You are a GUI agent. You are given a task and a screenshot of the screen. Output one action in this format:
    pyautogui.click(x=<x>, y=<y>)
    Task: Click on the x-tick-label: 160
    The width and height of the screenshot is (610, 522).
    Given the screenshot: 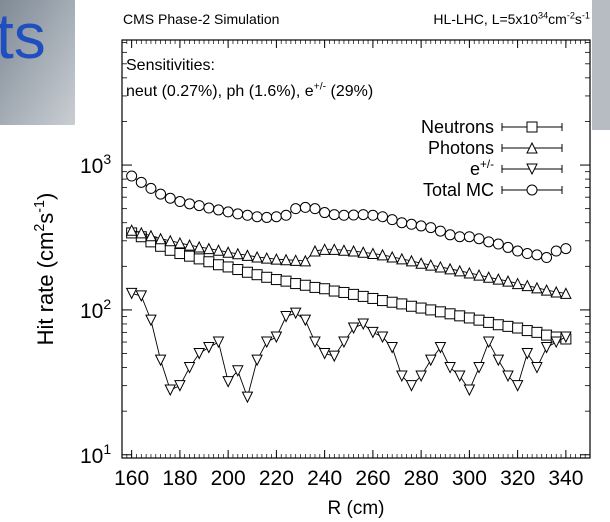 What is the action you would take?
    pyautogui.click(x=131, y=478)
    